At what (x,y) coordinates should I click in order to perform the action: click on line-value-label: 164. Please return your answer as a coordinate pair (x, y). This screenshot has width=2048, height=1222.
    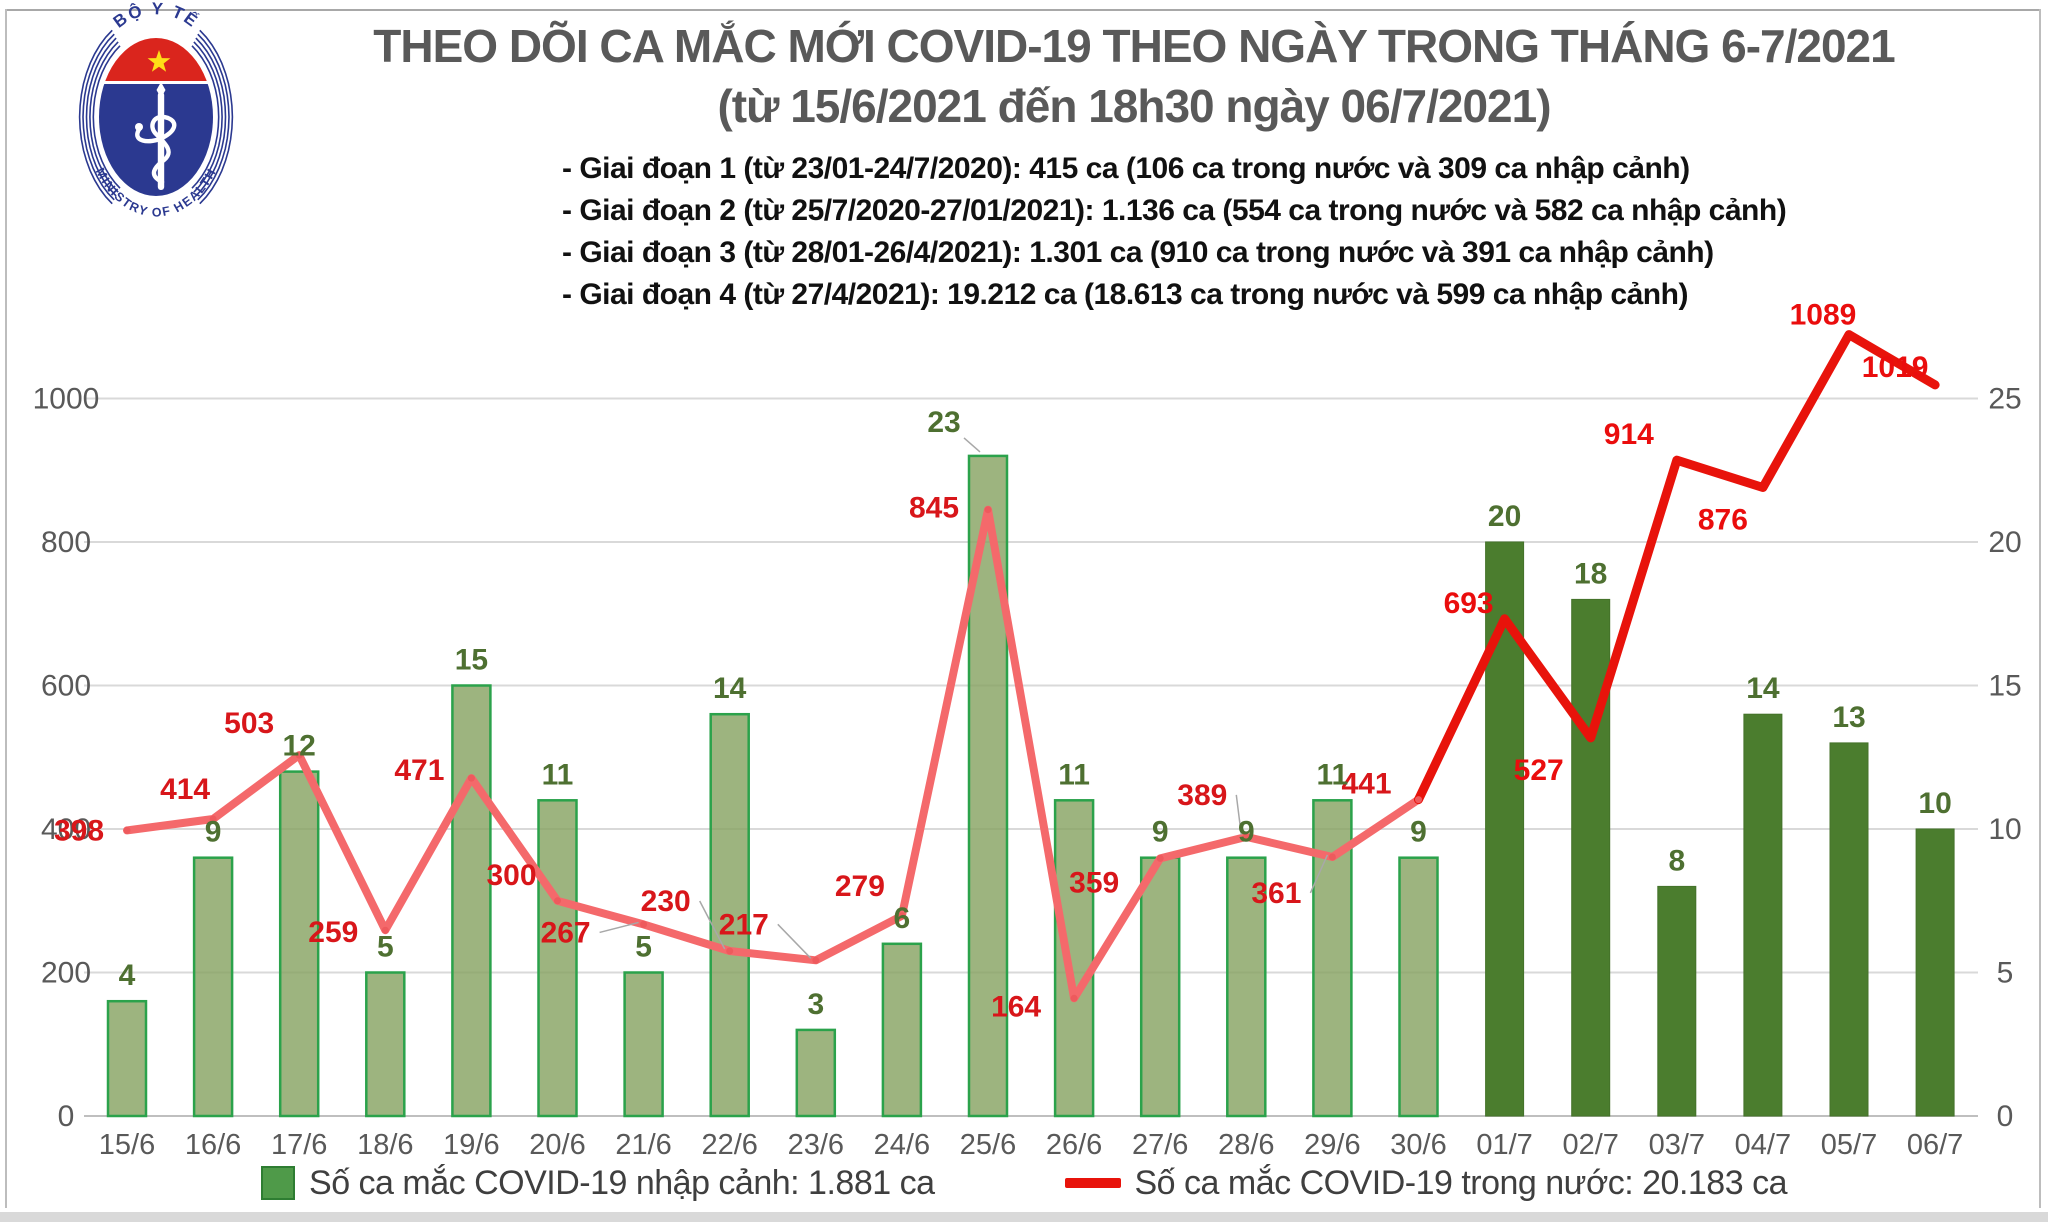
    Looking at the image, I should click on (1016, 1006).